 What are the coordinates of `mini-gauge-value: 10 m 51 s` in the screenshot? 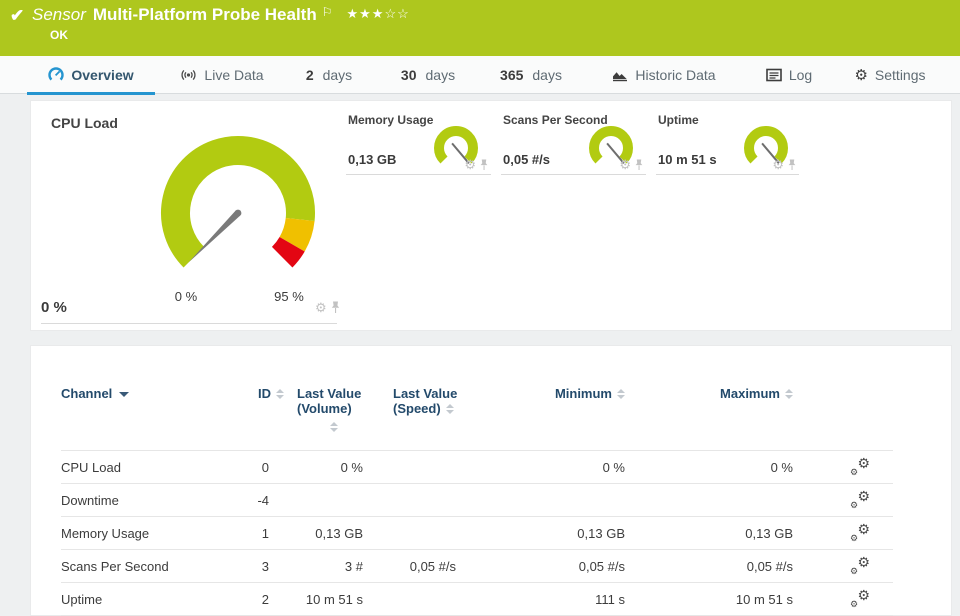 It's located at (687, 159).